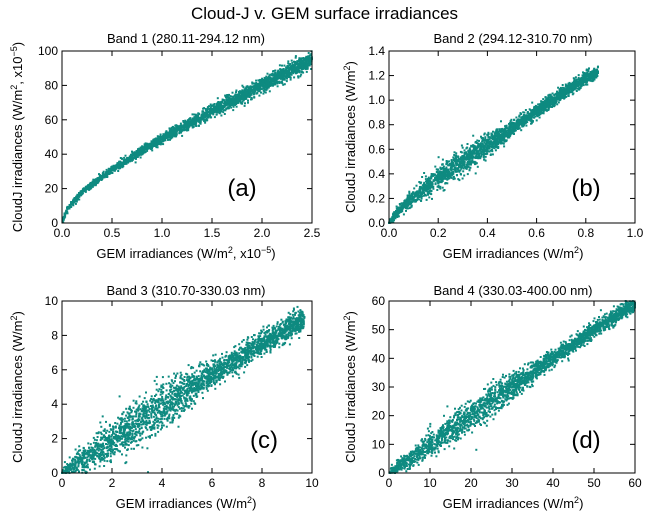  What do you see at coordinates (513, 38) in the screenshot?
I see `panel-title: Band 2 (294.12-310.70 nm)` at bounding box center [513, 38].